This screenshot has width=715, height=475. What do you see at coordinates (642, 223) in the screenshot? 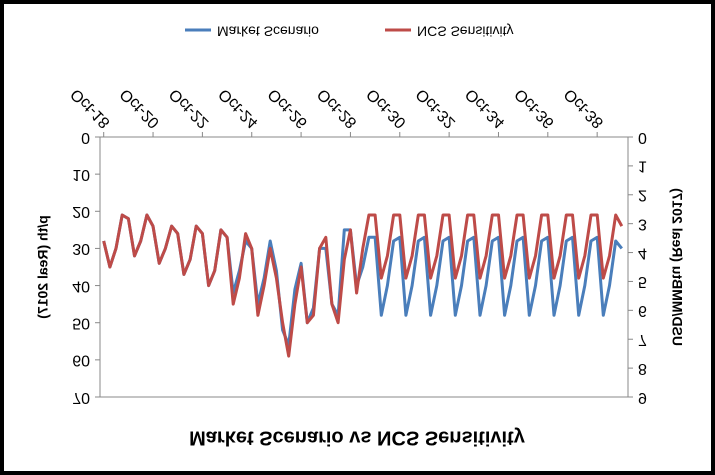
I see `y2-tick-label: 3` at bounding box center [642, 223].